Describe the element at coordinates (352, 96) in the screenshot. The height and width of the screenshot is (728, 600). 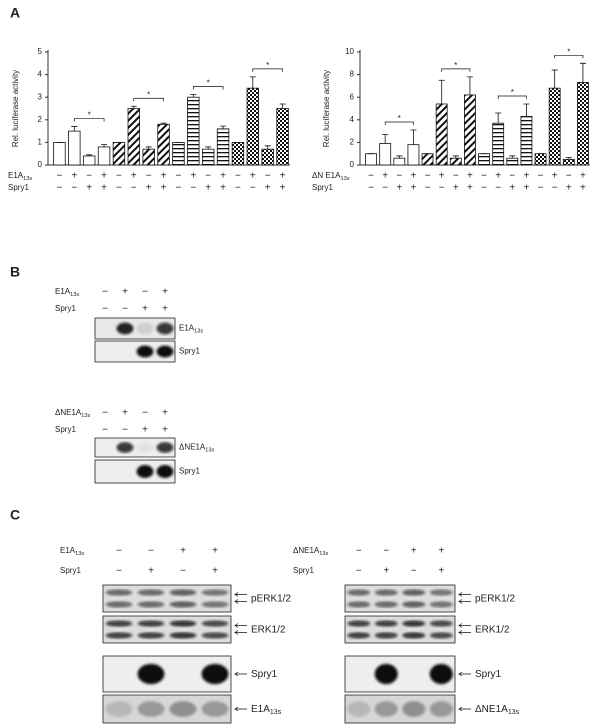
I see `y-tick-label: 6` at that location.